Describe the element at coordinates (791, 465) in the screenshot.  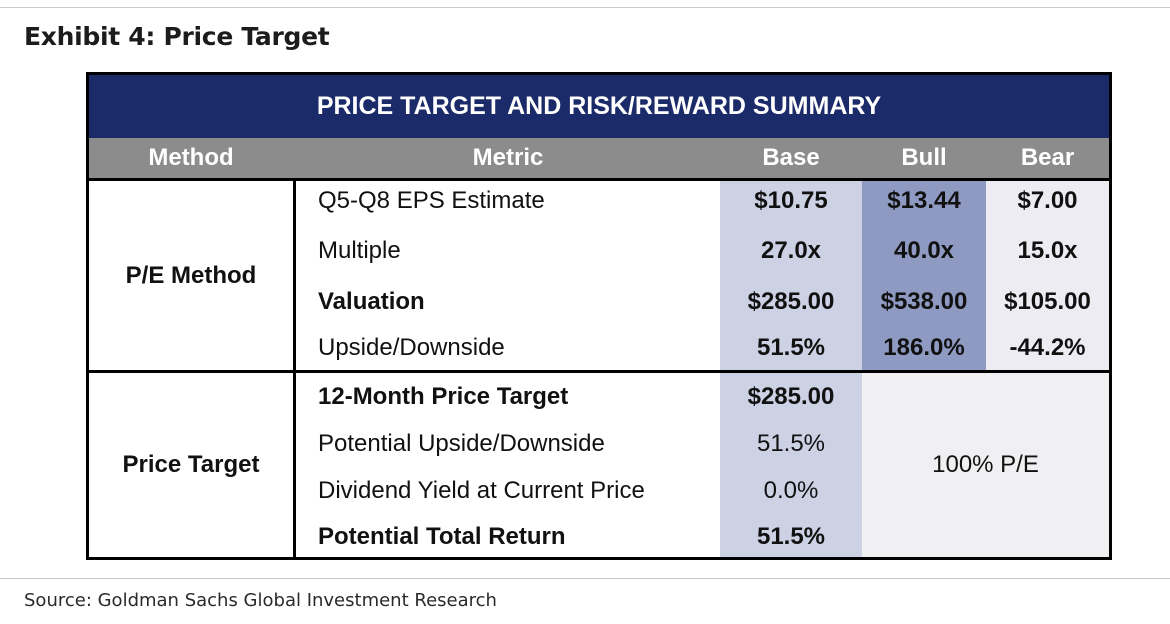
I see `base-column-fill-price-target` at that location.